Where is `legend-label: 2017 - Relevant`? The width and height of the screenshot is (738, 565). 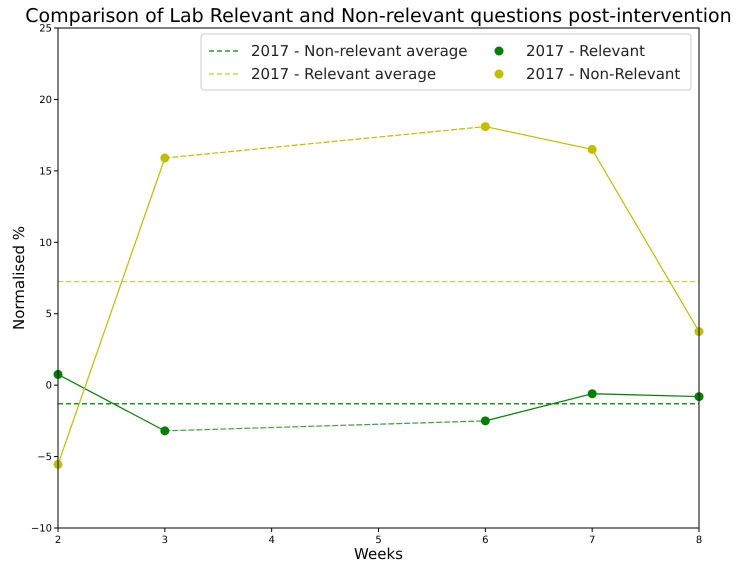 legend-label: 2017 - Relevant is located at coordinates (586, 51).